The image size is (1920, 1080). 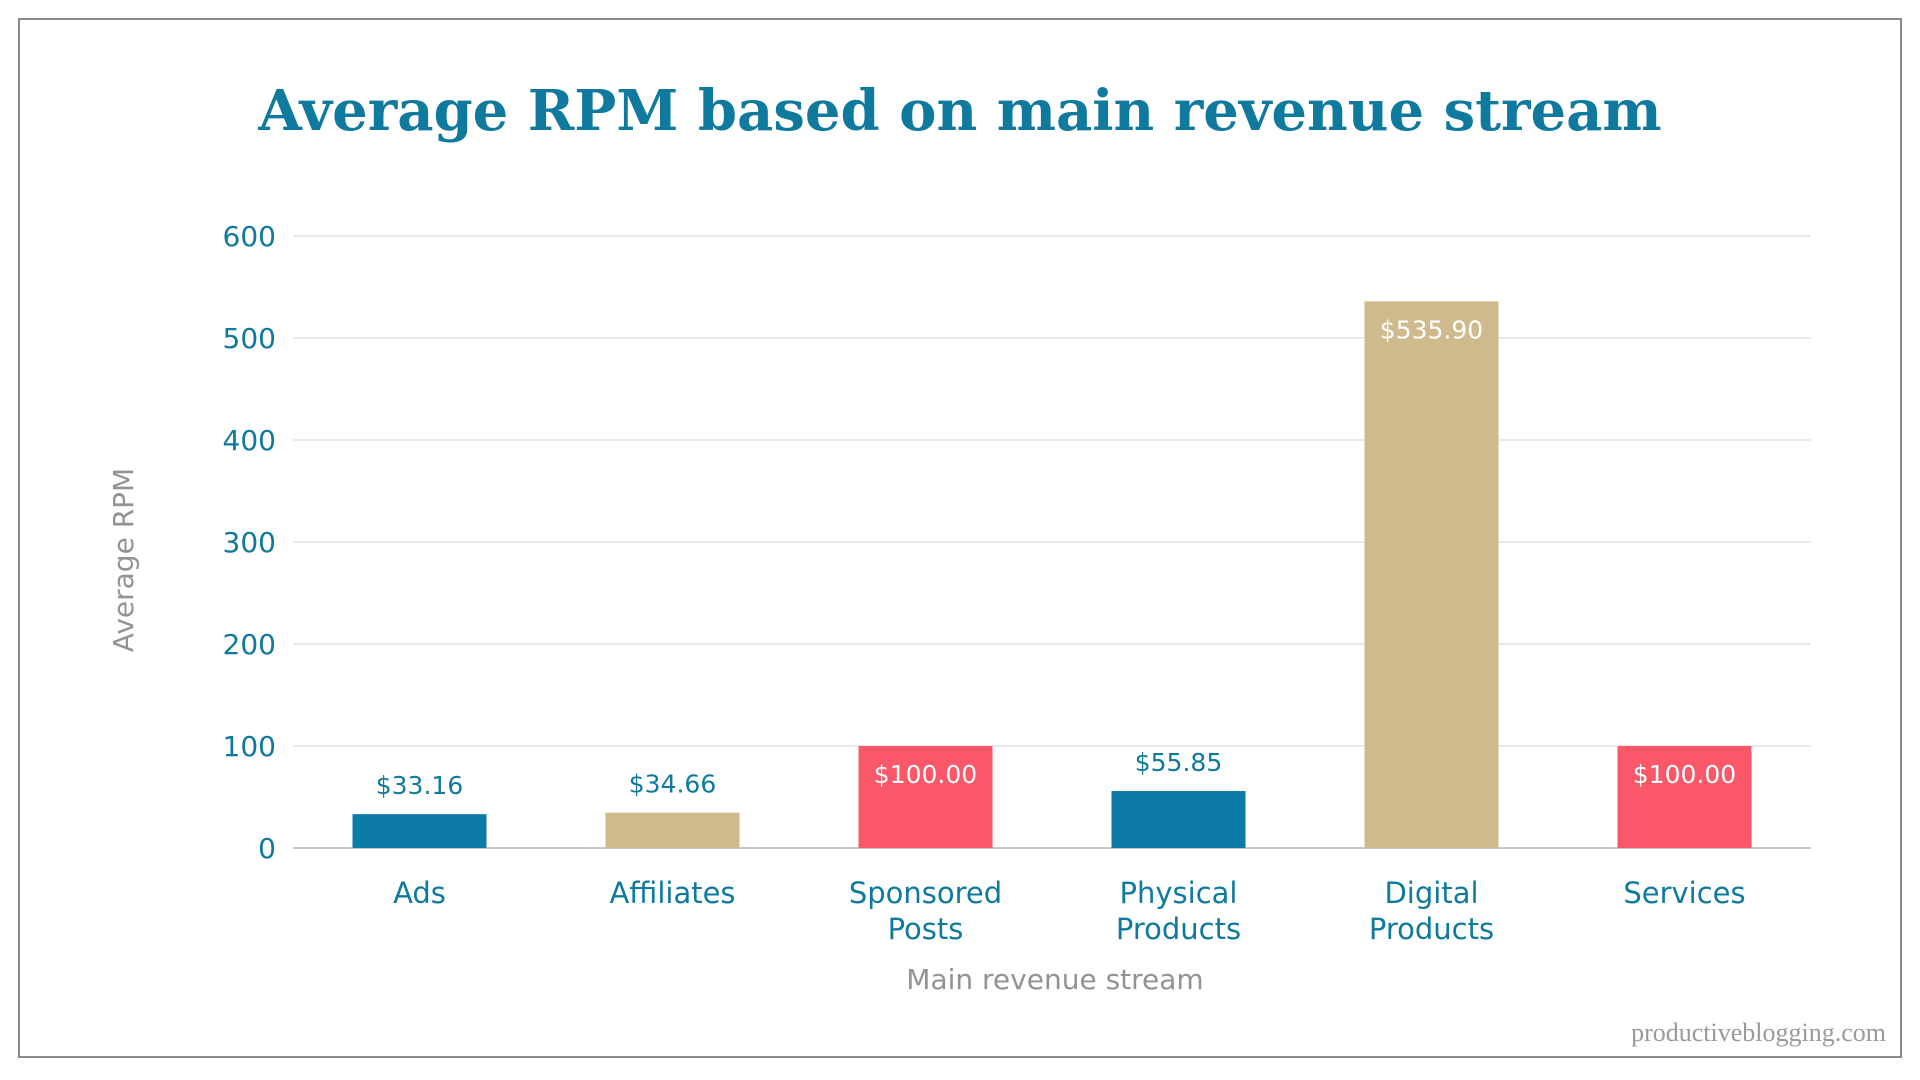 What do you see at coordinates (249, 644) in the screenshot?
I see `y-tick-label: 200` at bounding box center [249, 644].